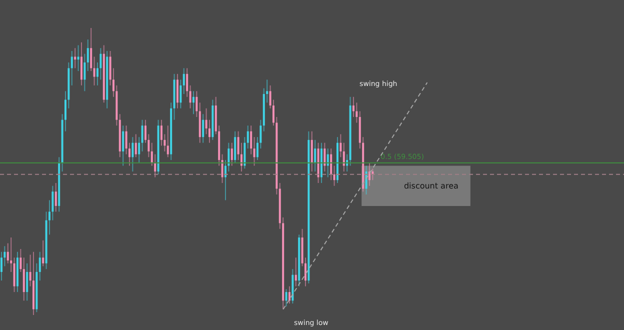 The image size is (624, 330). What do you see at coordinates (431, 186) in the screenshot?
I see `band-label: discount area` at bounding box center [431, 186].